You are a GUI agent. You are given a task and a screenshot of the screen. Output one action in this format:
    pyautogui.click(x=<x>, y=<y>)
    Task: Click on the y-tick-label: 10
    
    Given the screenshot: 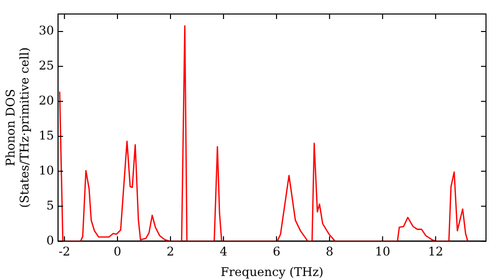 What is the action you would take?
    pyautogui.click(x=46, y=170)
    